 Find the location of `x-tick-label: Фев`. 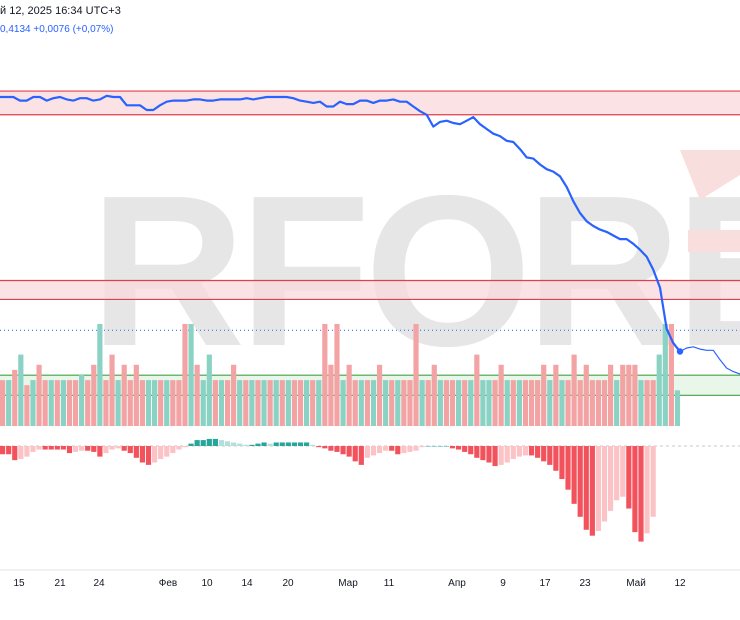

x-tick-label: Фев is located at coordinates (168, 583).